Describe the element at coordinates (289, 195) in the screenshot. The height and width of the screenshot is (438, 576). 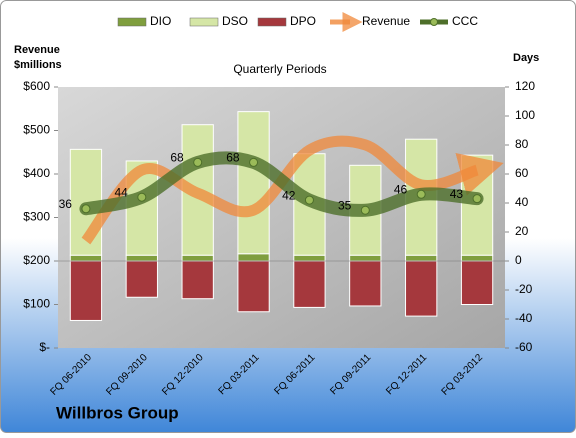
I see `data-label: 42` at that location.